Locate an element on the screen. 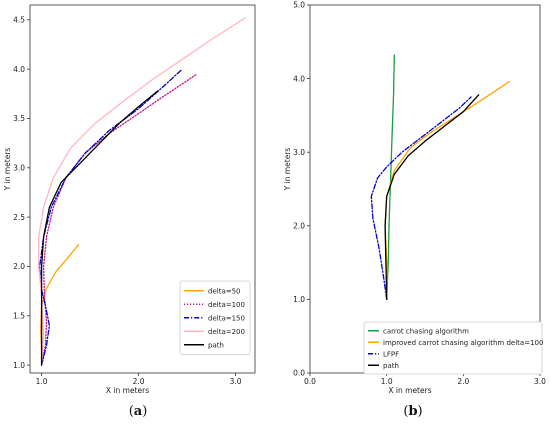 This screenshot has width=550, height=430. legend-label: LFPF is located at coordinates (391, 354).